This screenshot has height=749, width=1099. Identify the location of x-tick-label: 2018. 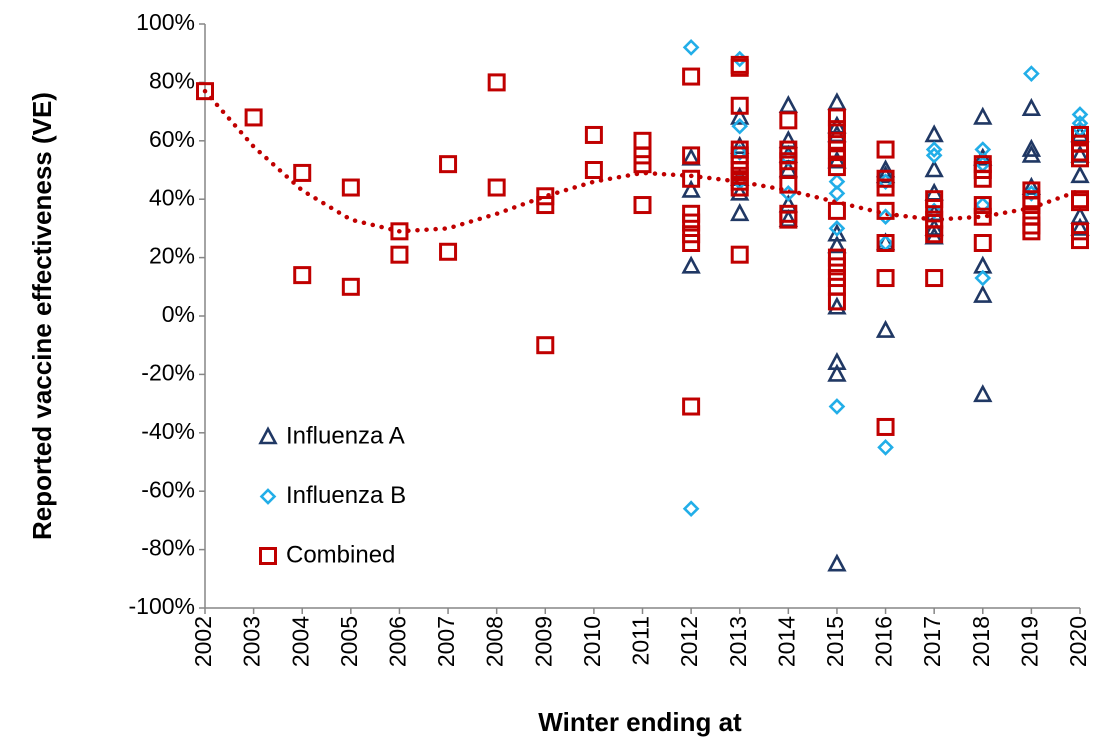
(981, 641).